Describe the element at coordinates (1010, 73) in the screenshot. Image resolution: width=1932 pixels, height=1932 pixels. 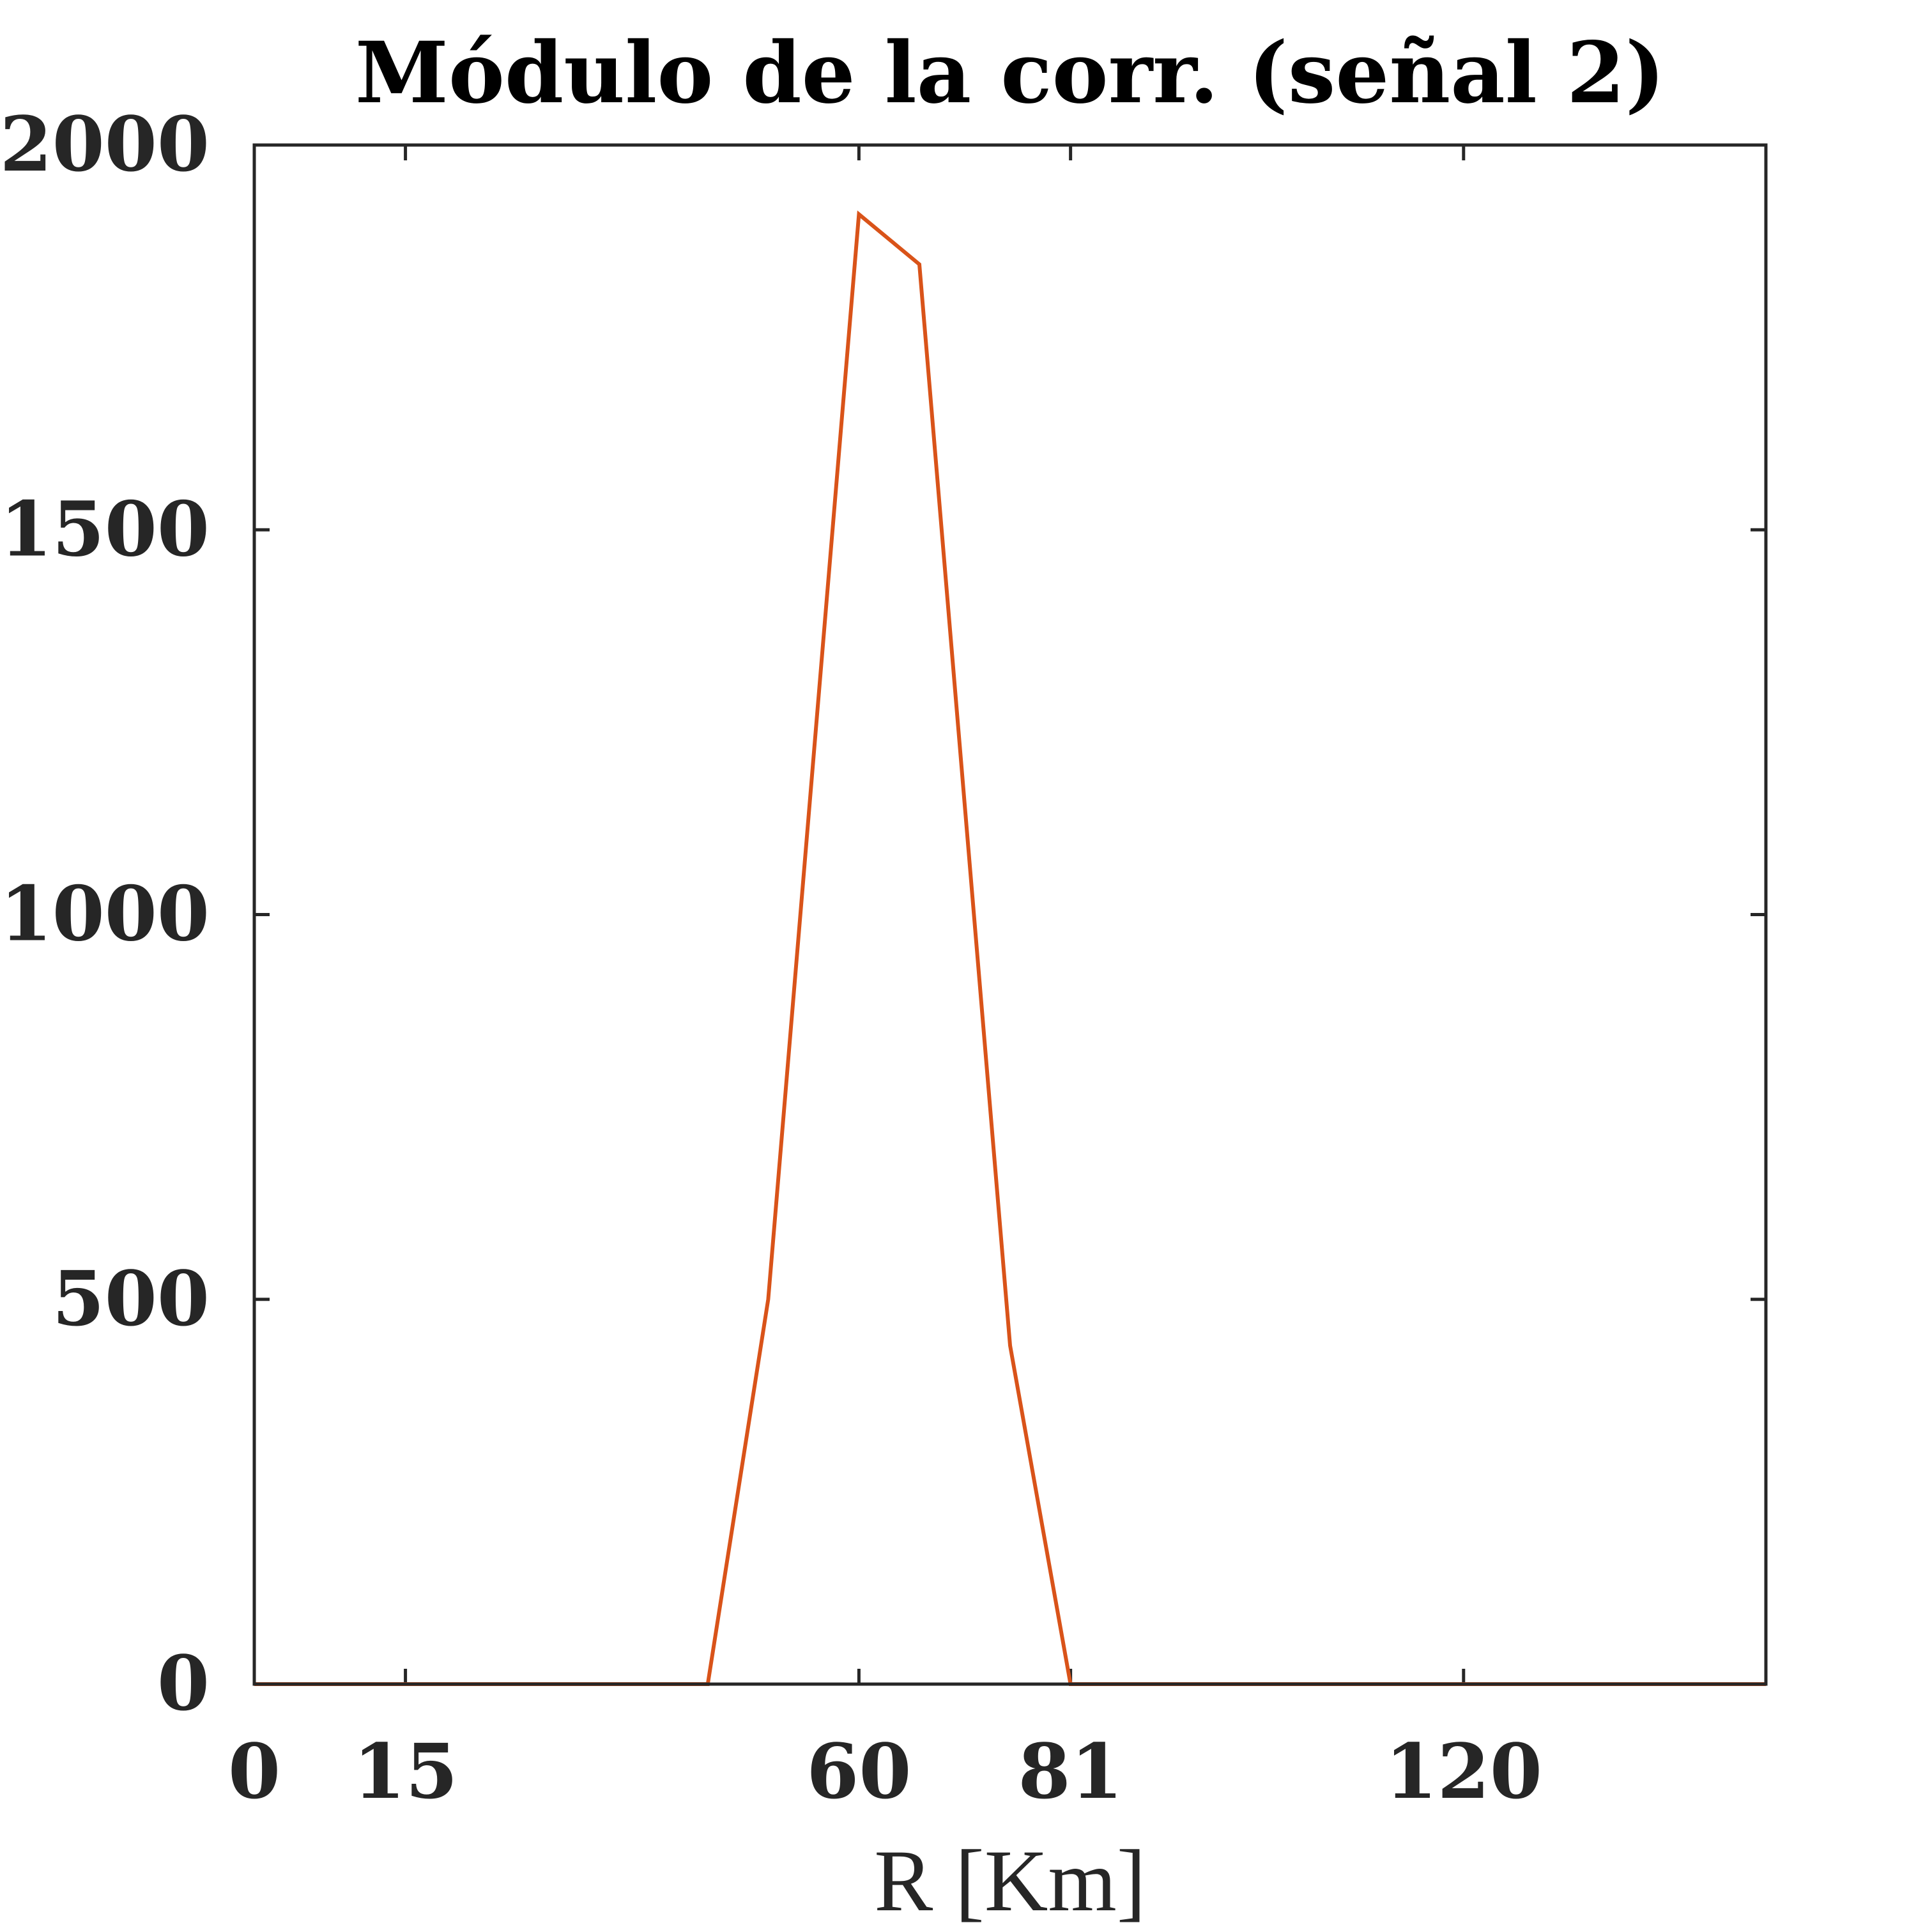
I see `chart-title: Módulo de la corr. (señal 2)` at that location.